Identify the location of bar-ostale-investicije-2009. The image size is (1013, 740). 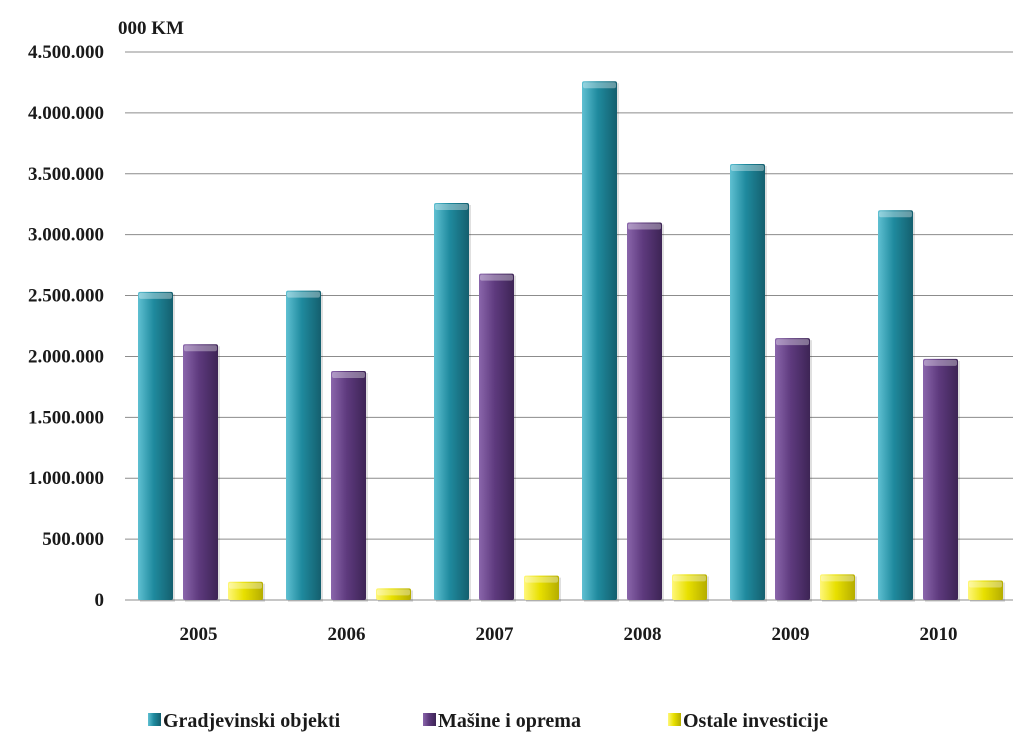
(838, 588).